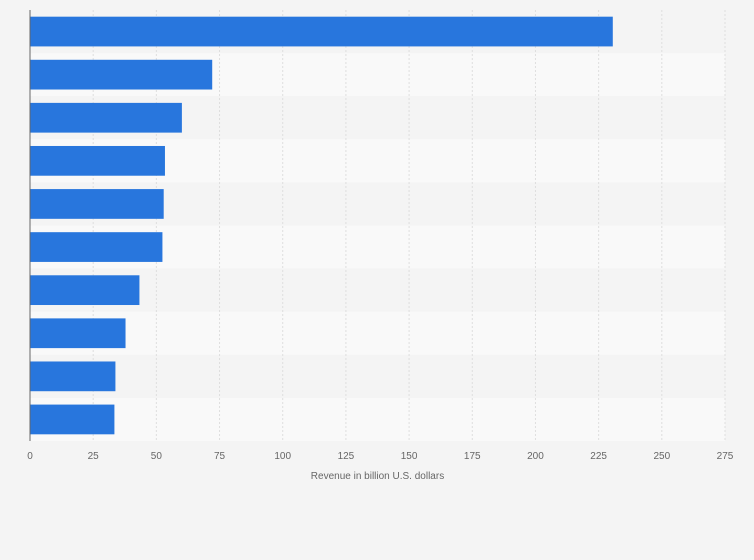  What do you see at coordinates (598, 456) in the screenshot?
I see `x-tick-label: 225` at bounding box center [598, 456].